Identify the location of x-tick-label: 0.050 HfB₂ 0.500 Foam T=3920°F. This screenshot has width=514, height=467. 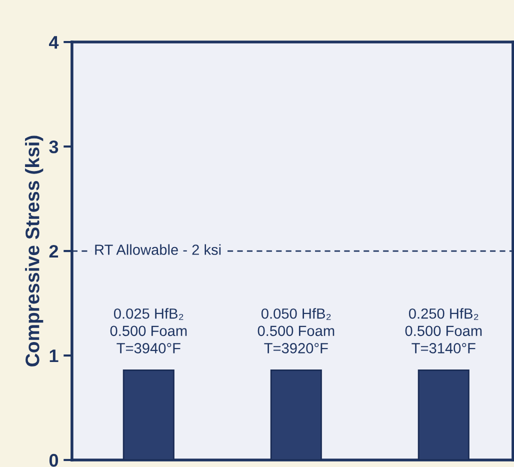
(296, 331).